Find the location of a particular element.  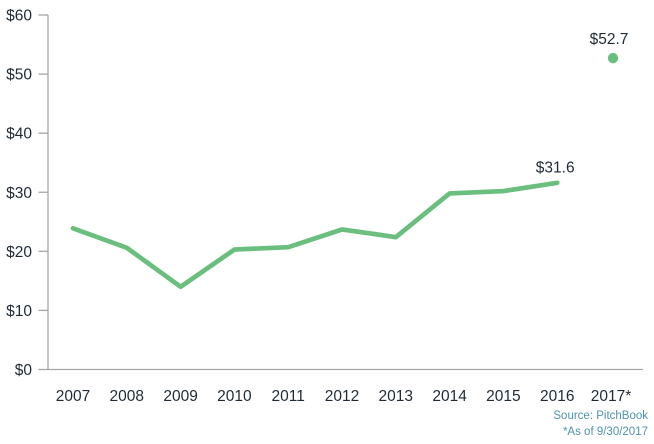

x-axis-year-label: 2012 is located at coordinates (342, 396).